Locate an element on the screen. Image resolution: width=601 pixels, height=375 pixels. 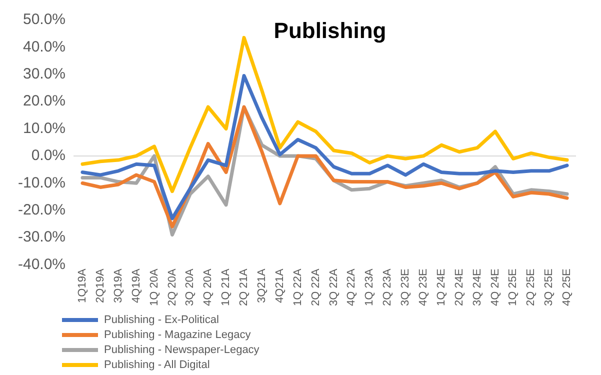
x-tick-label: 4Q21A is located at coordinates (280, 285).